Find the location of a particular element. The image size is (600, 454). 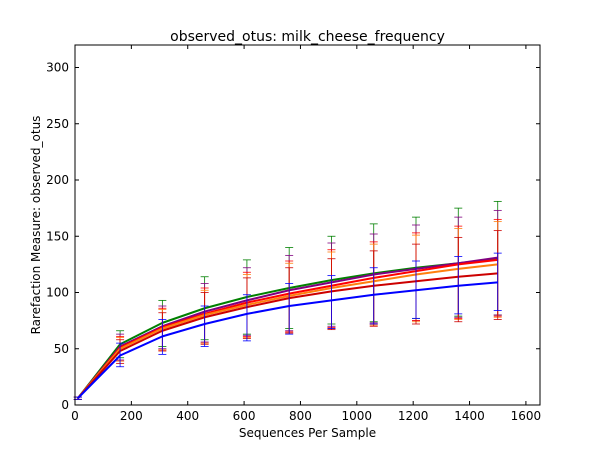

x-tick-label: 1600 is located at coordinates (526, 416).